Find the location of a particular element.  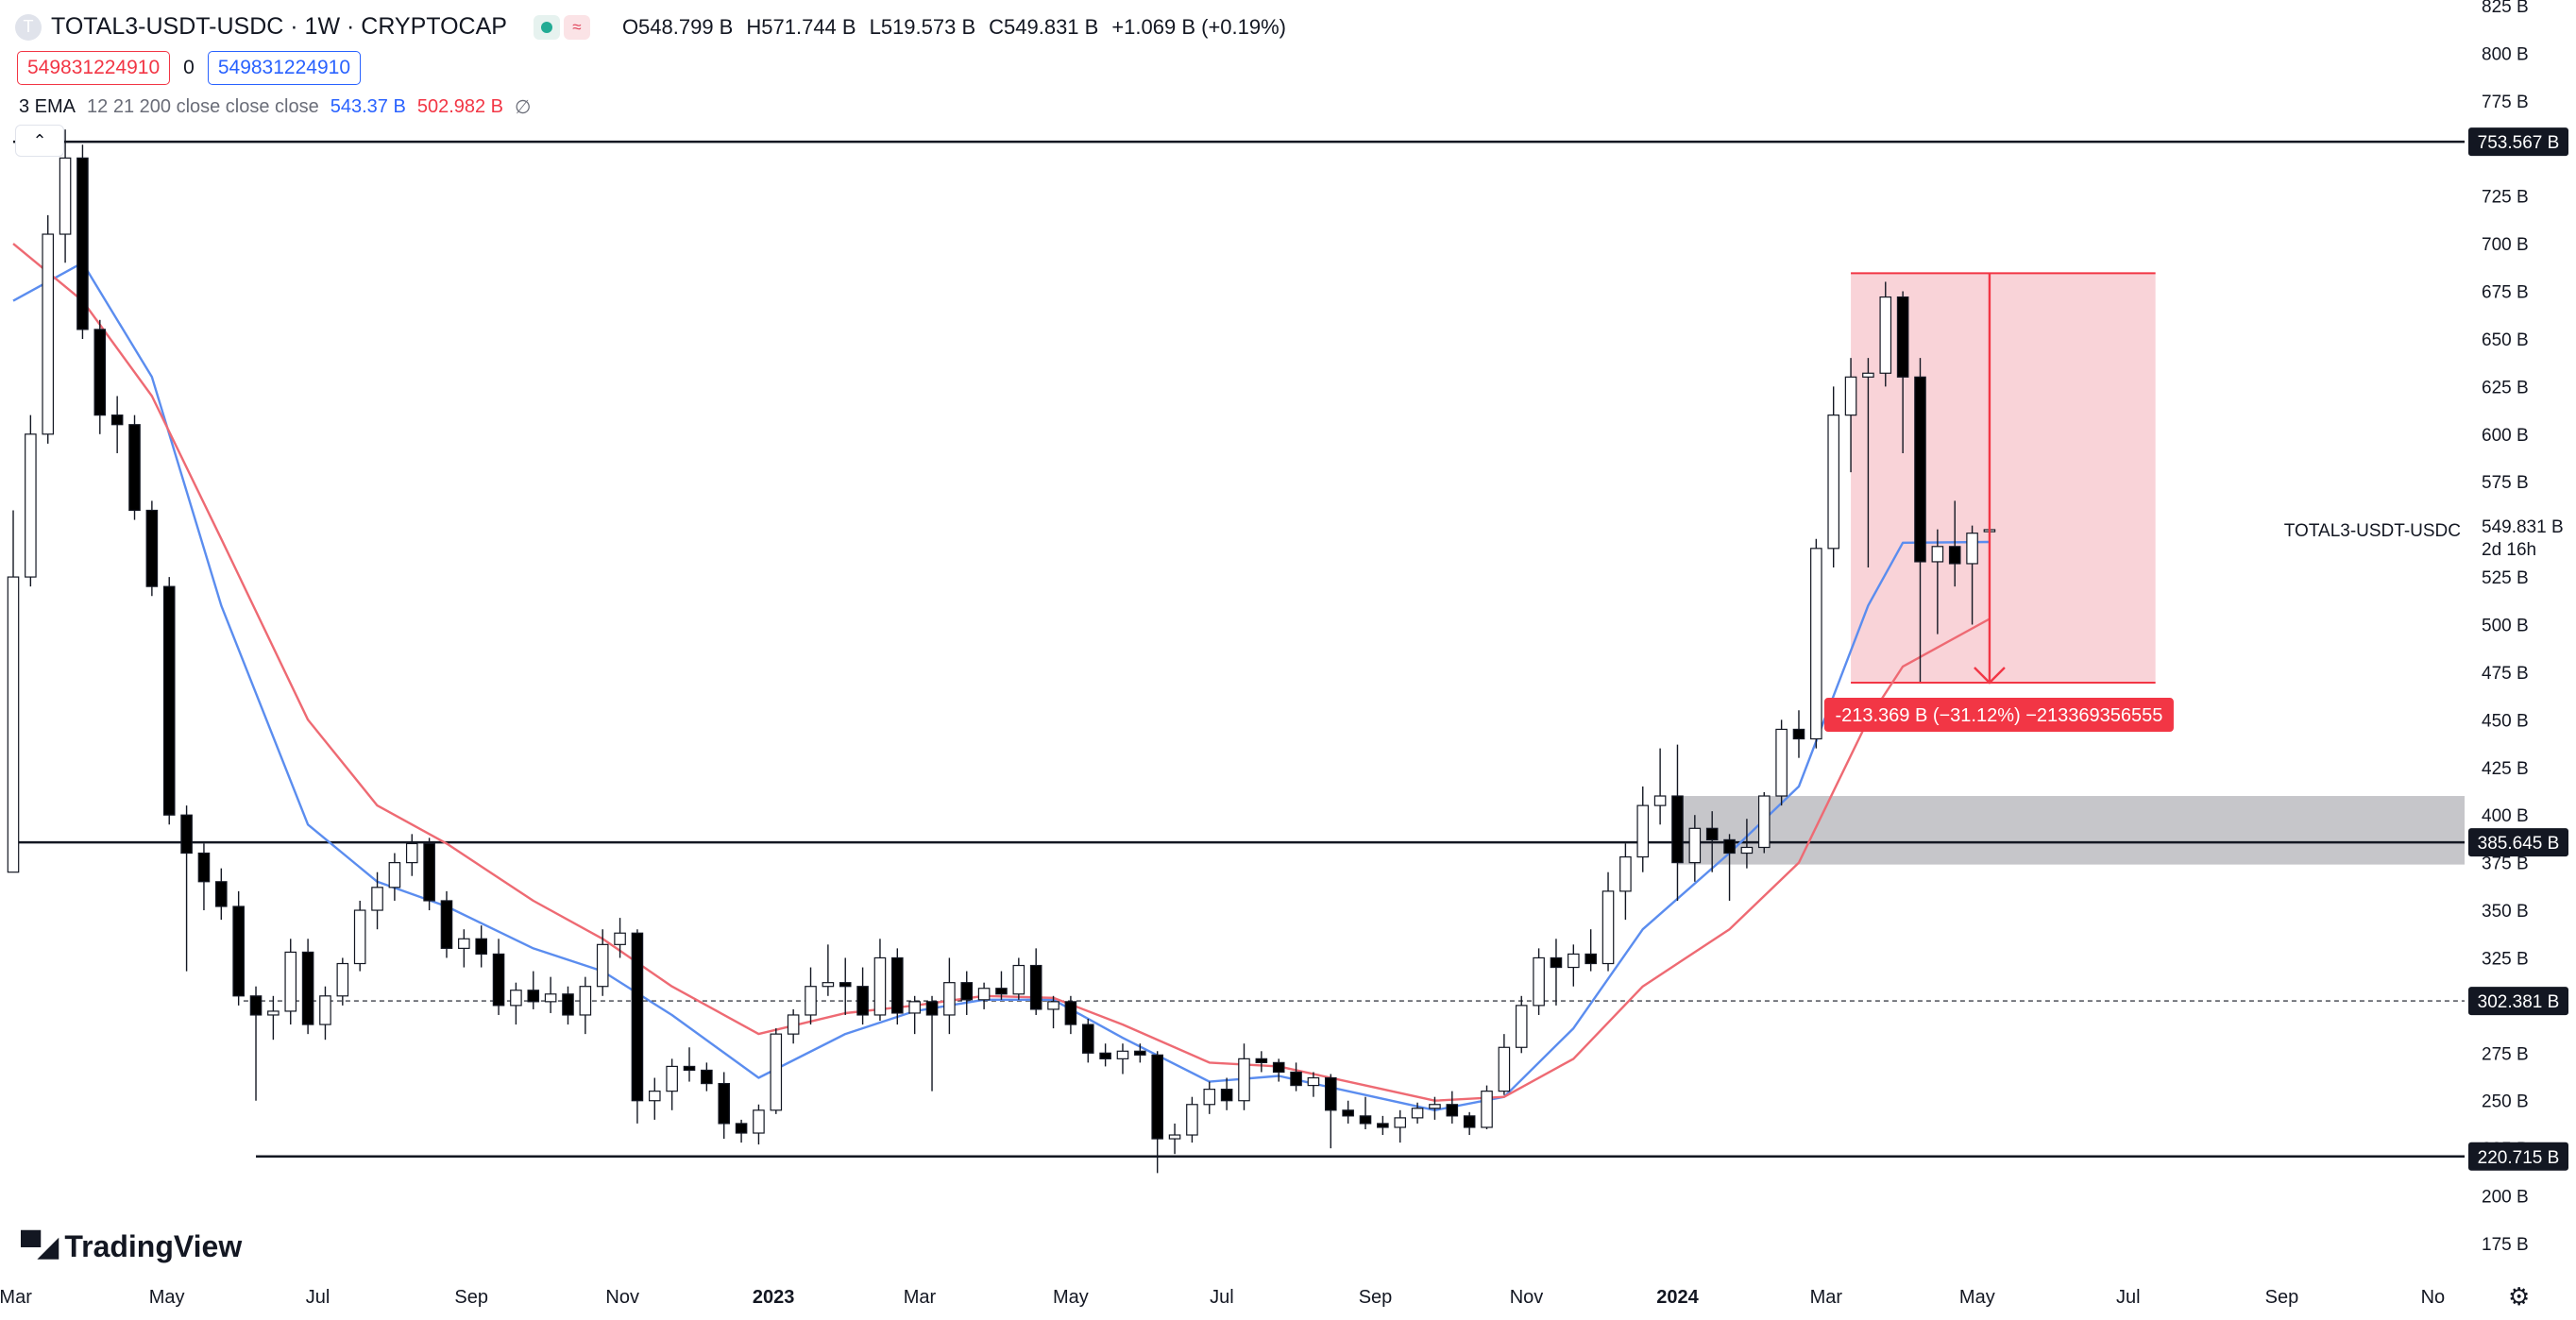

symbol-logo-icon: T is located at coordinates (28, 27).